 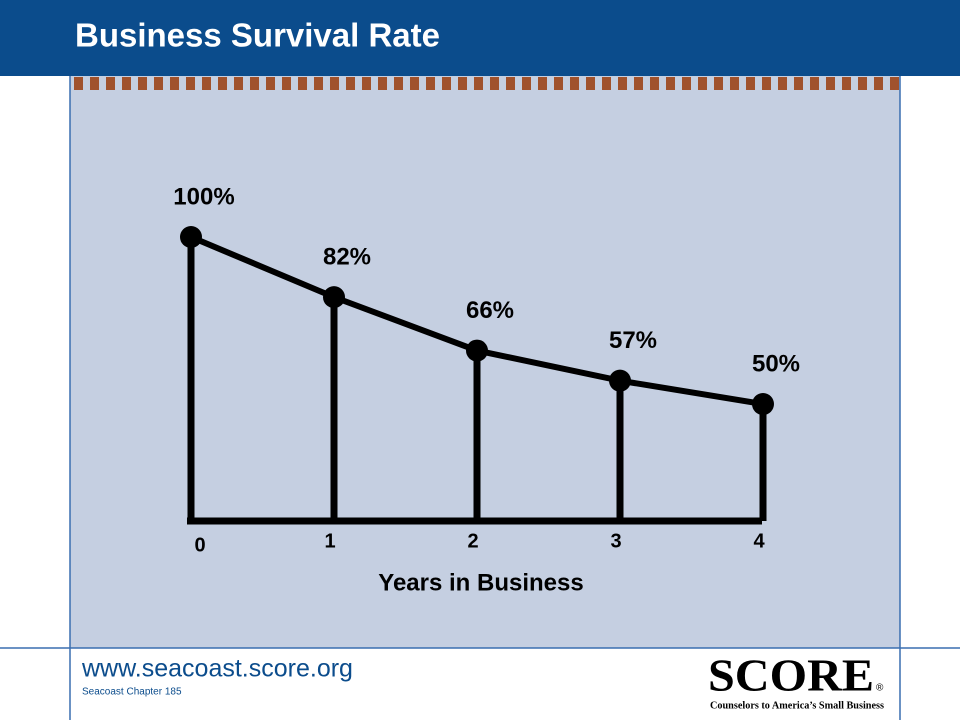 I want to click on stripe-band, so click(x=485, y=83).